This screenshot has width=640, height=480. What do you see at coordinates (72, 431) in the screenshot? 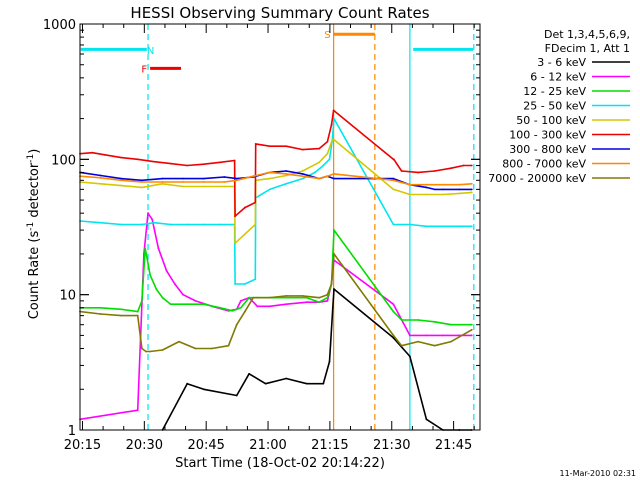
I see `y-tick-label: 1` at bounding box center [72, 431].